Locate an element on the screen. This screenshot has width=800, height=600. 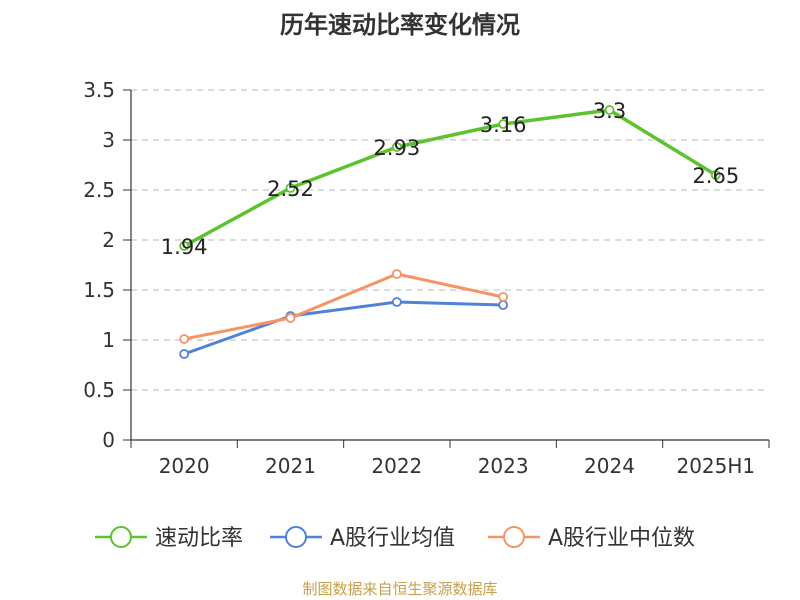
y-tick-label: 1 is located at coordinates (108, 340).